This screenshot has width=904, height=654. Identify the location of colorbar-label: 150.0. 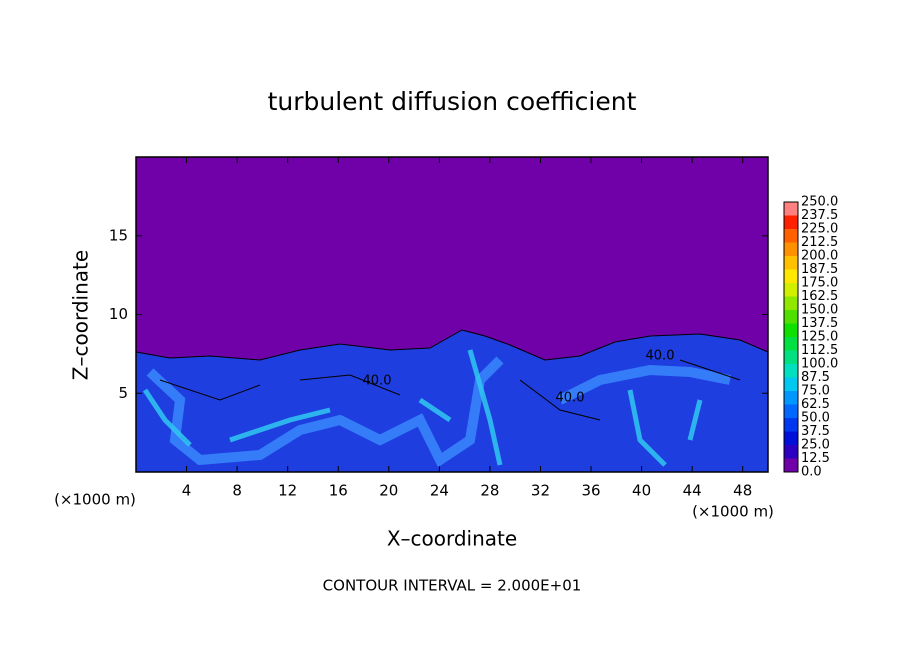
(819, 310).